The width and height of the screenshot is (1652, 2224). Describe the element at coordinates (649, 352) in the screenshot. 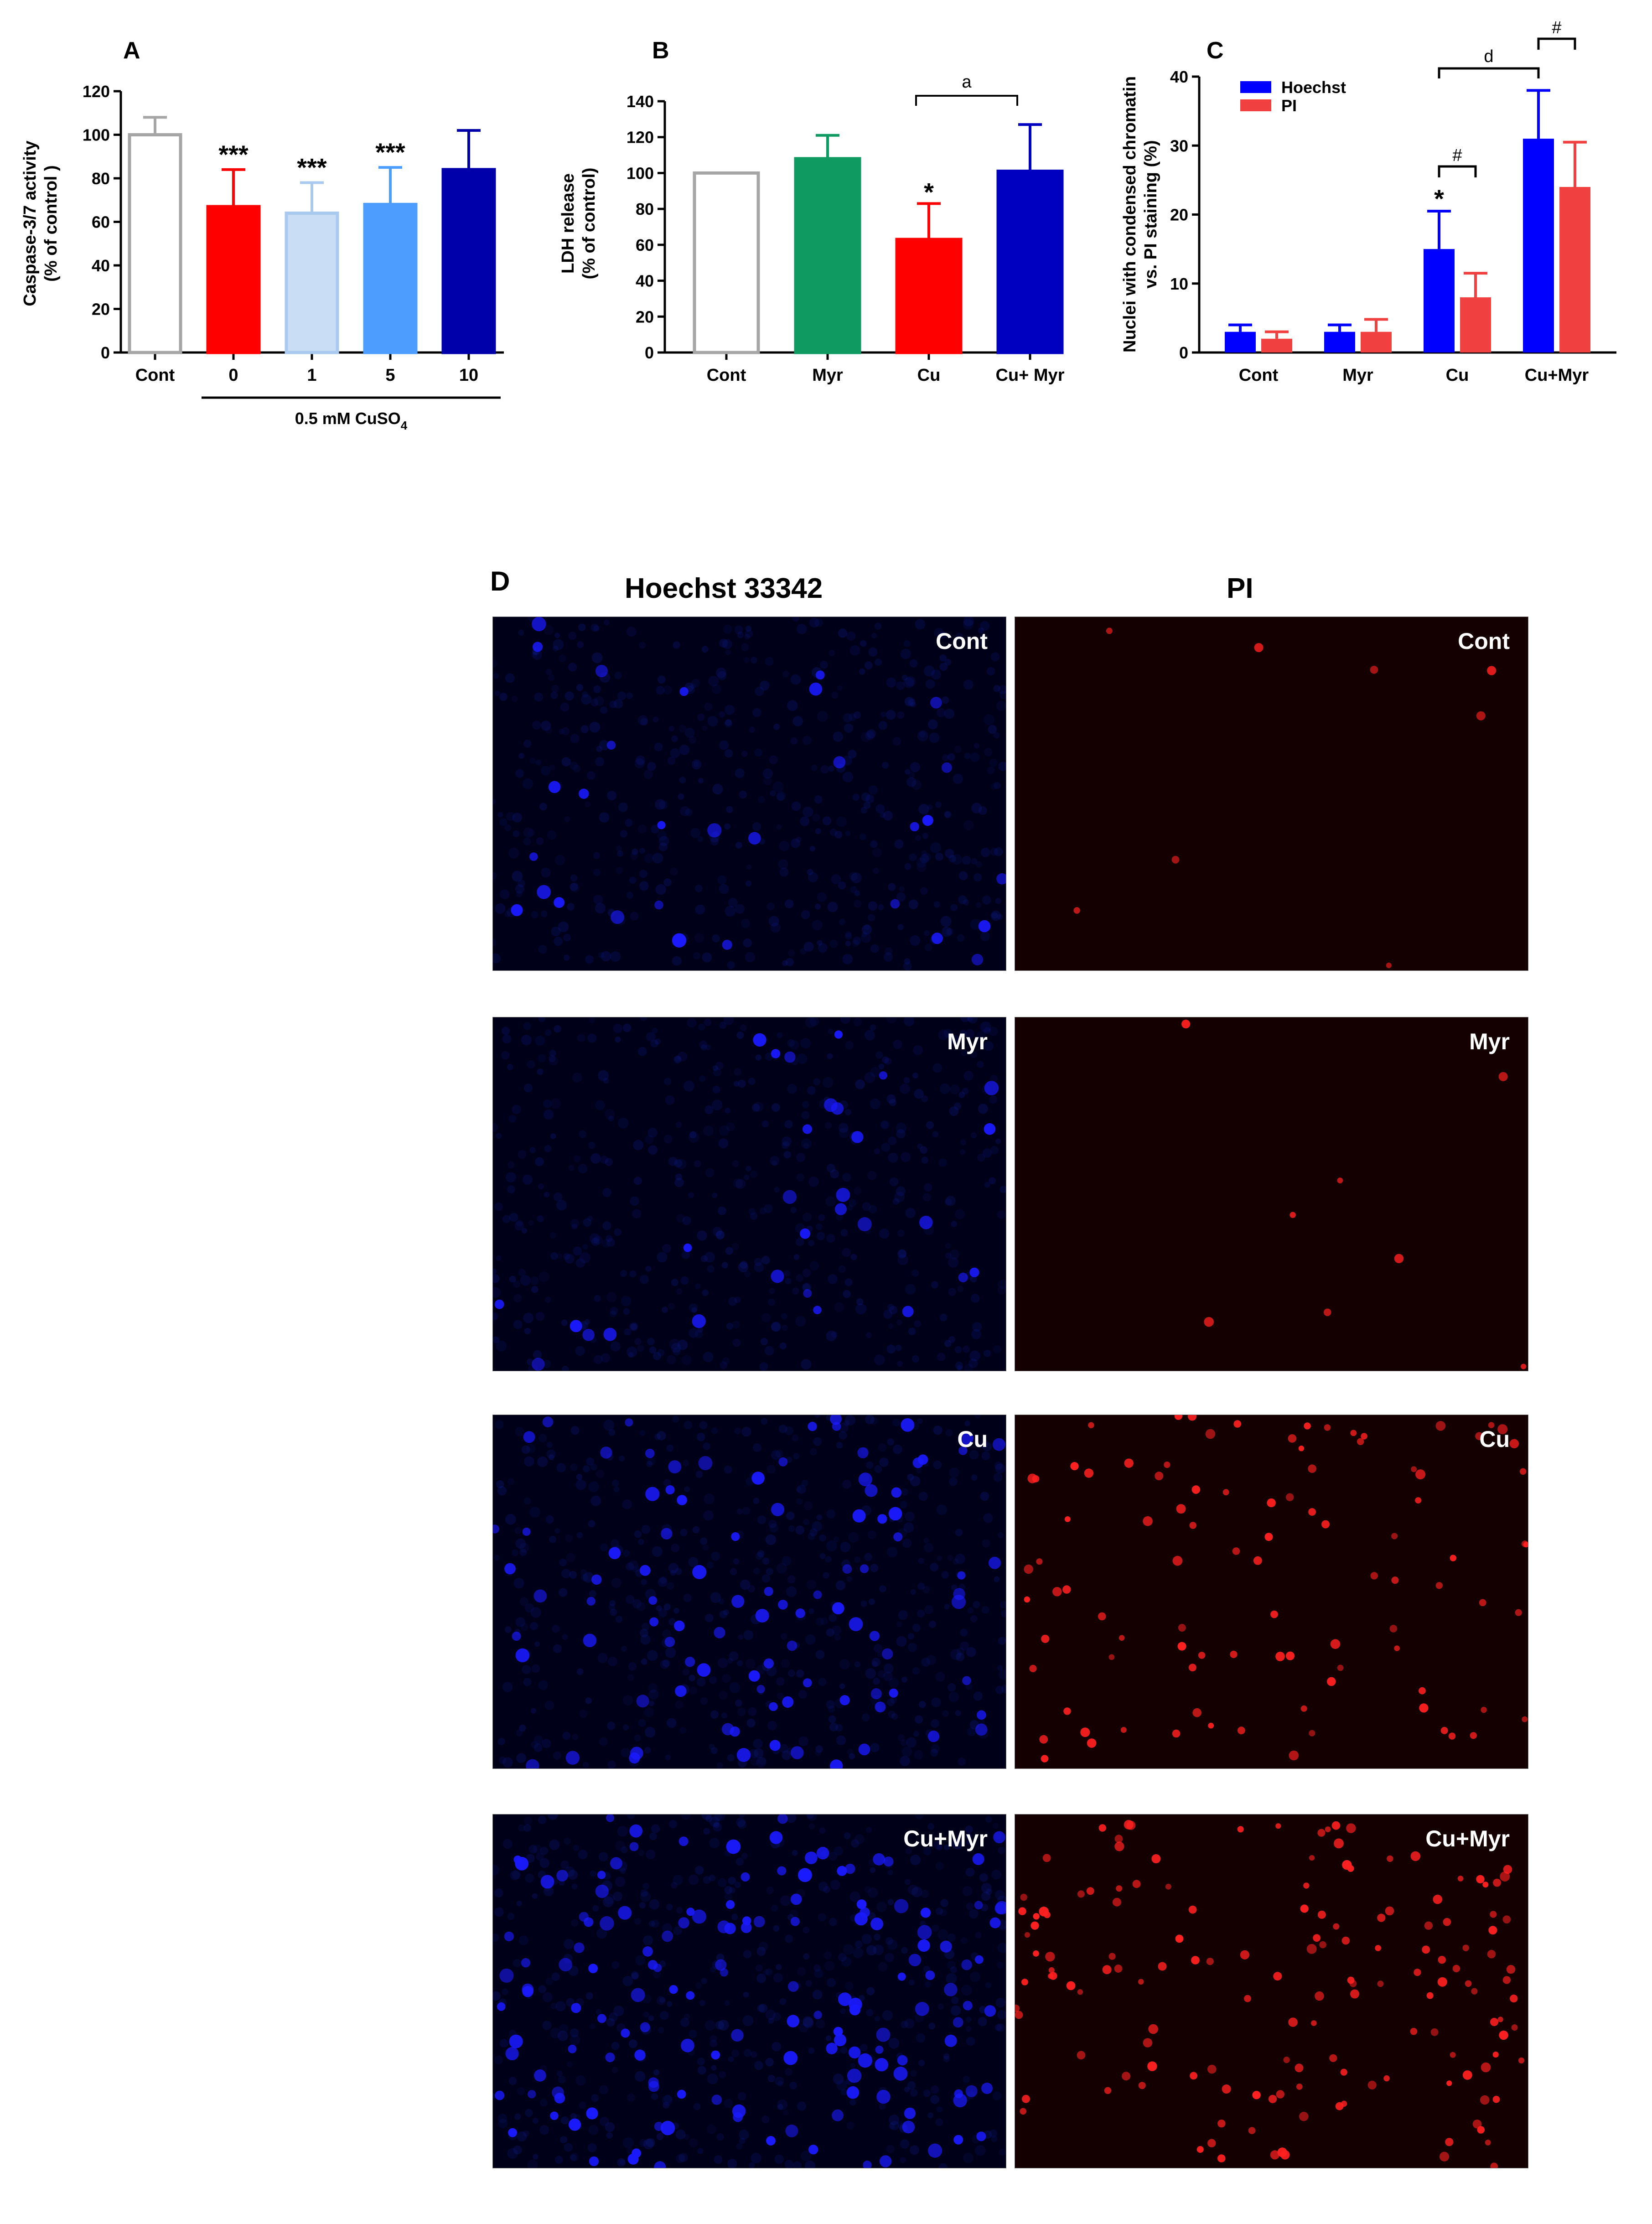

I see `y-tick-label: 0` at that location.